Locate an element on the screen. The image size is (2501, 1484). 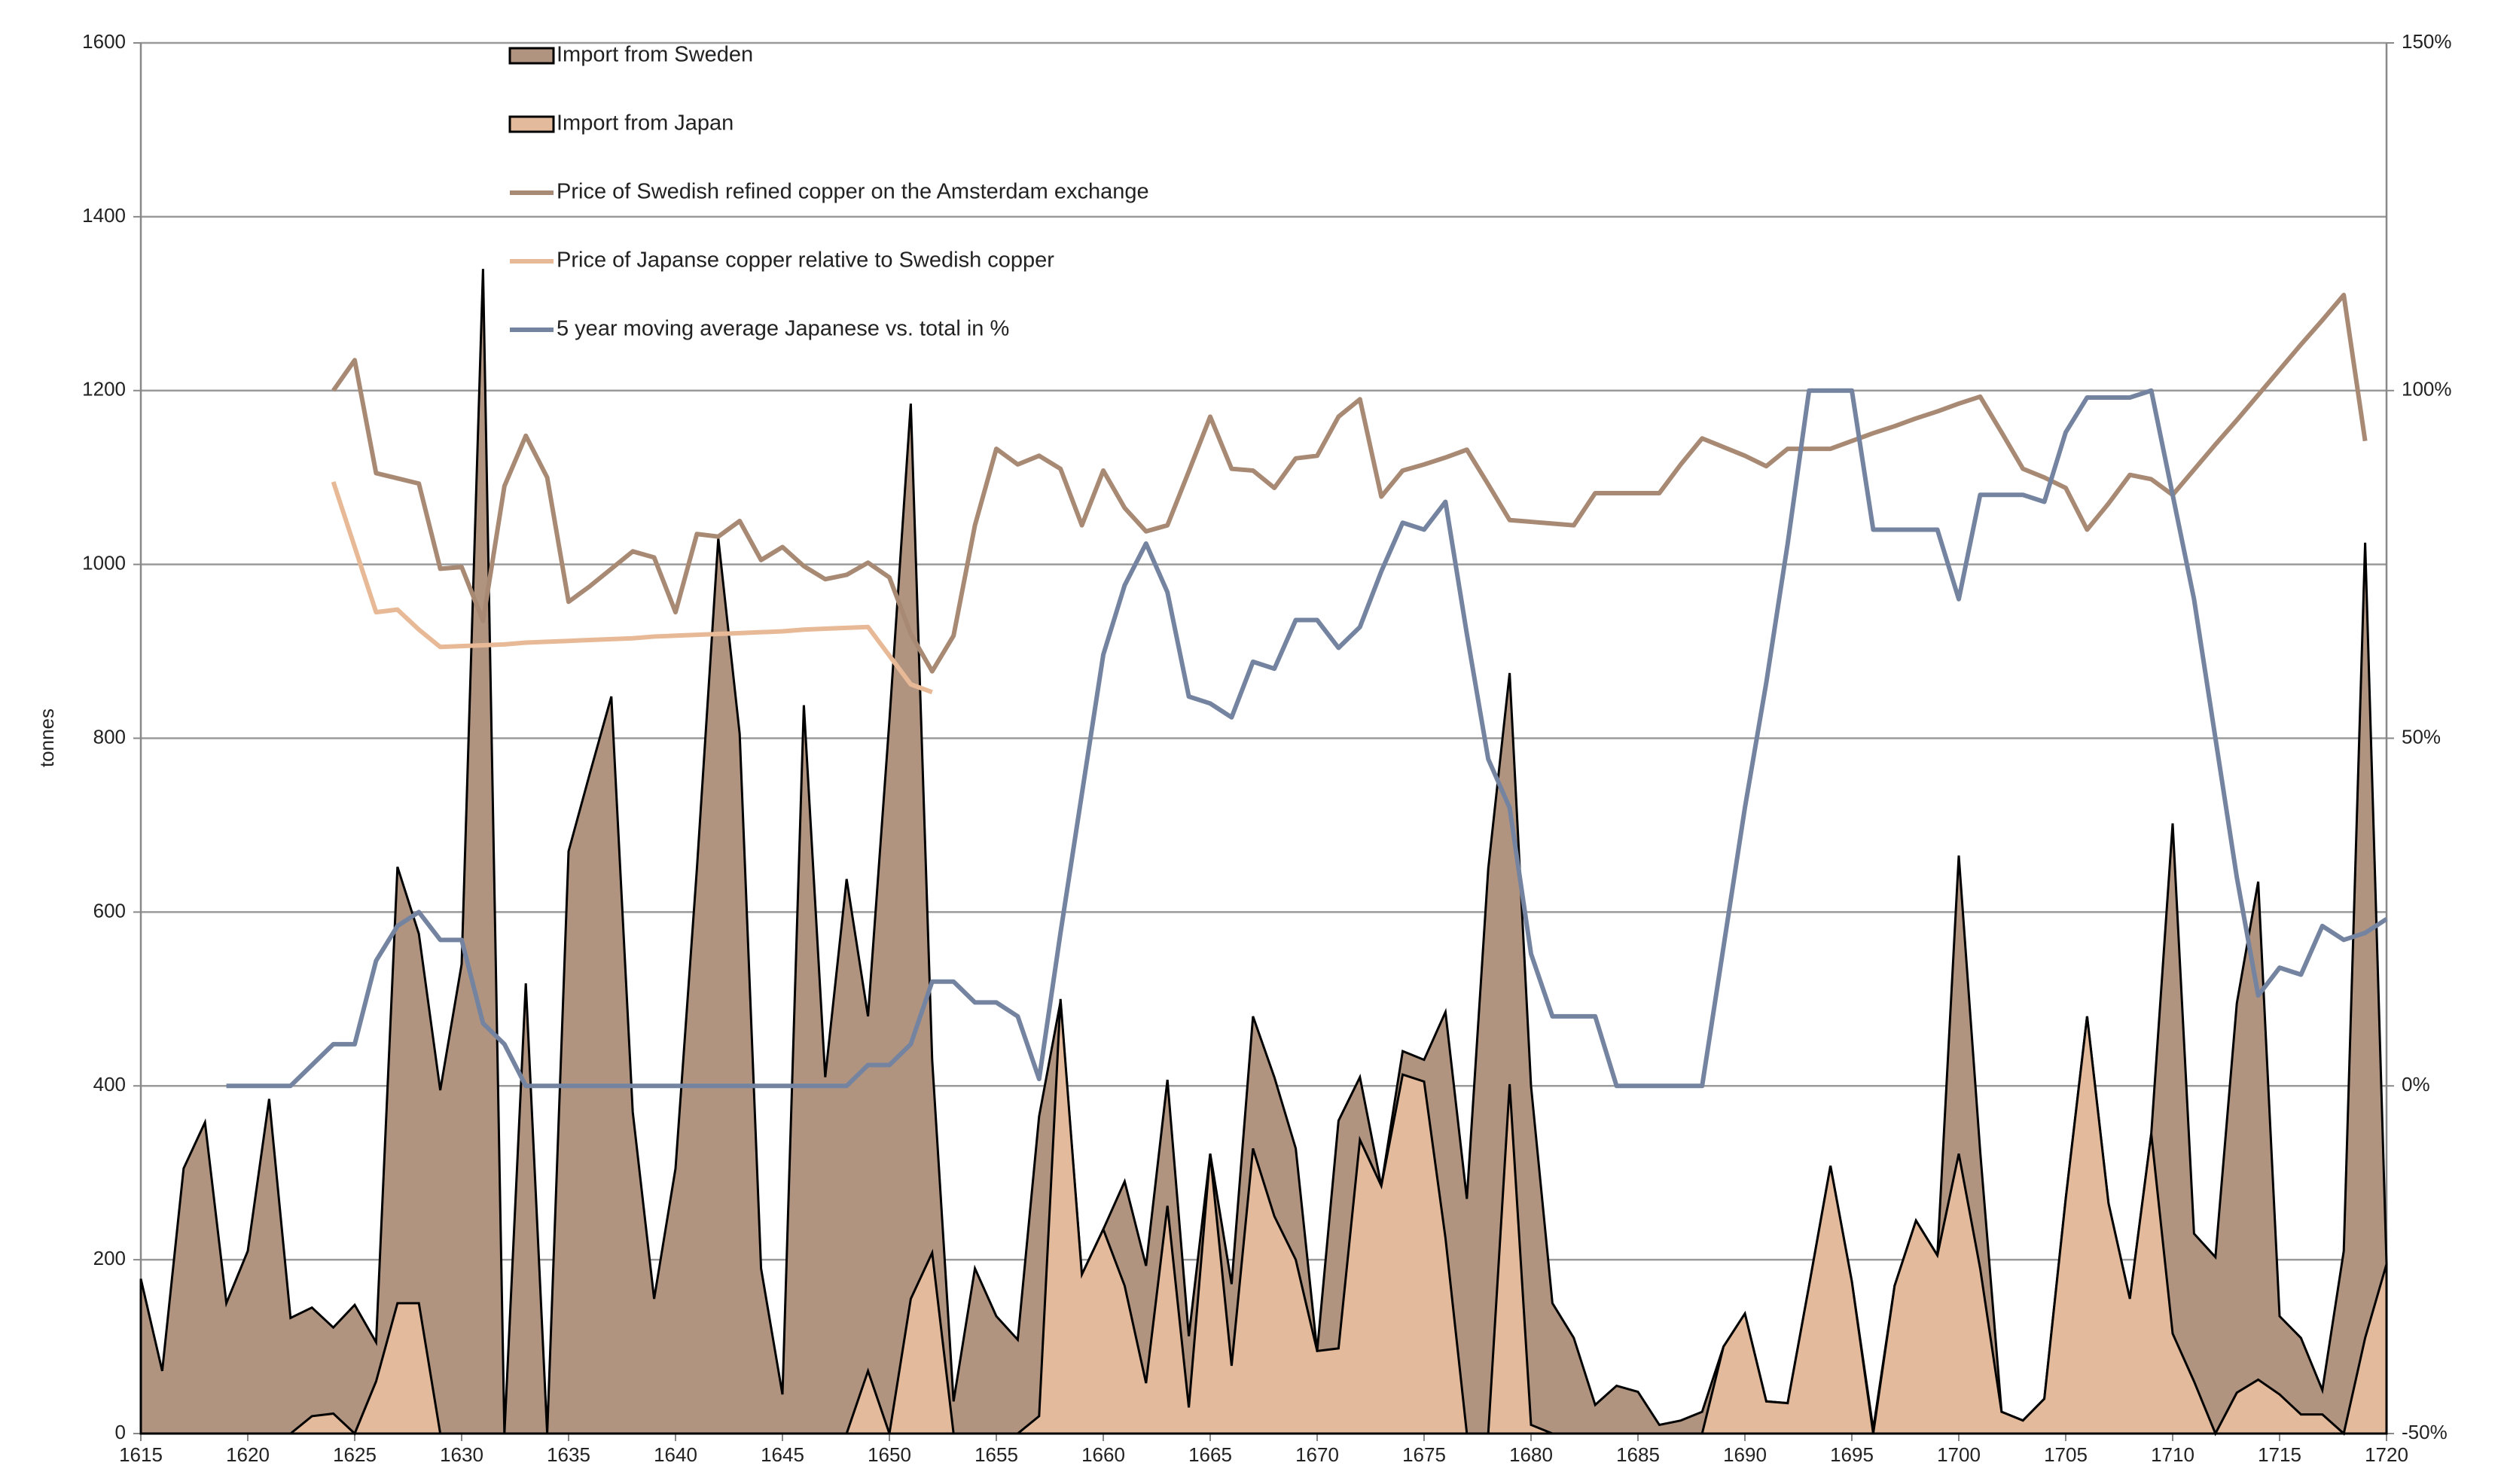
y-tick-label: 1000 is located at coordinates (104, 563).